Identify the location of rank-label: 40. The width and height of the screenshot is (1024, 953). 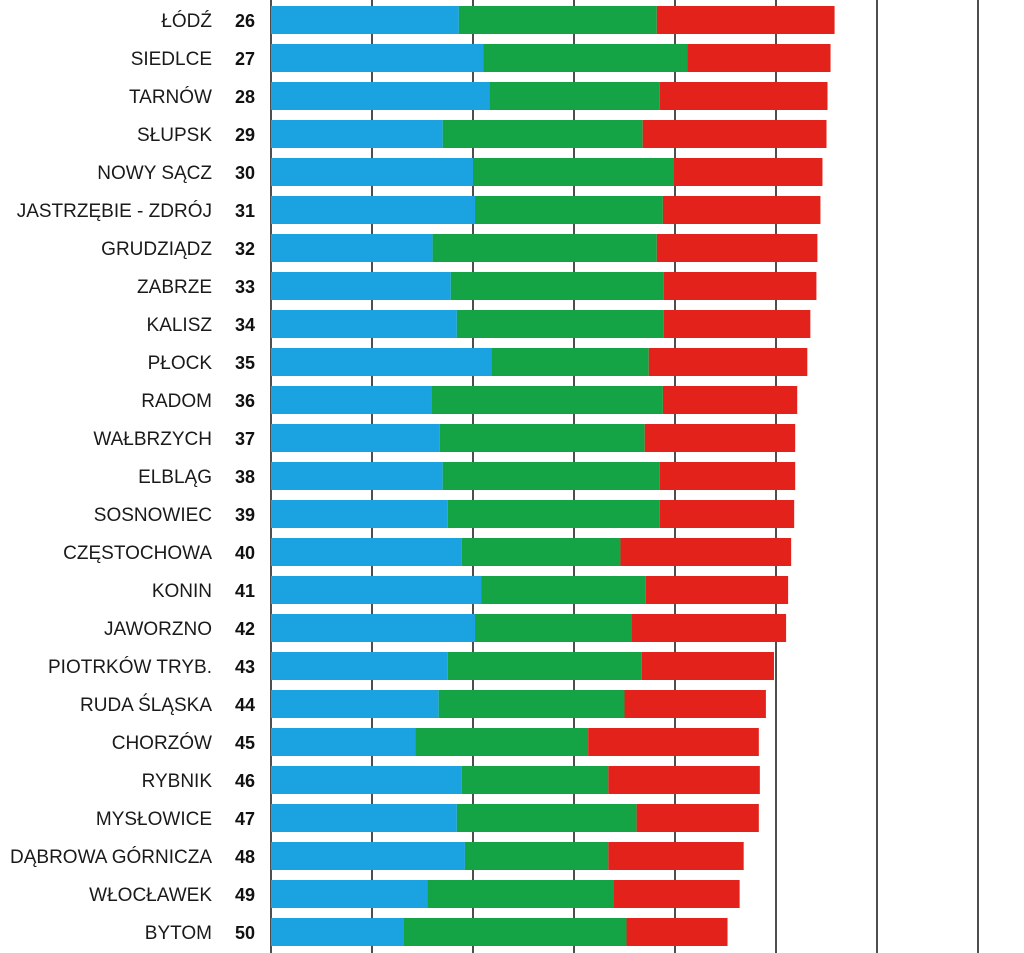
(245, 553).